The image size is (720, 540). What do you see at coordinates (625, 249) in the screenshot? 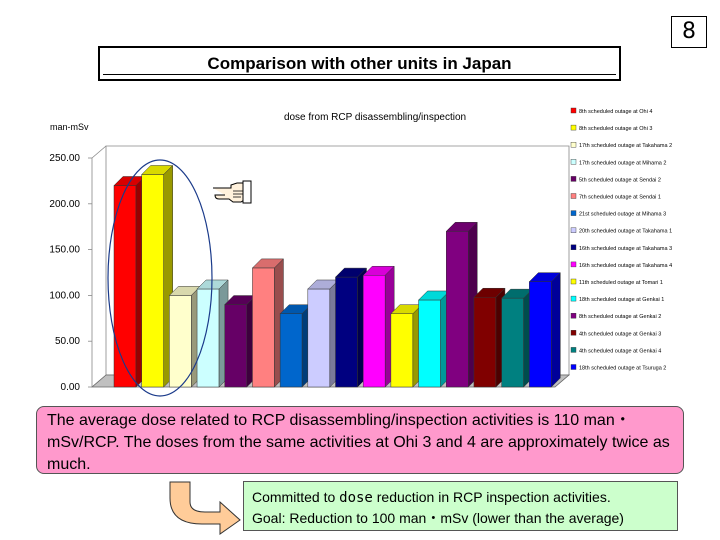
I see `legend-label: 16th scheduled outage at Takahama 3` at bounding box center [625, 249].